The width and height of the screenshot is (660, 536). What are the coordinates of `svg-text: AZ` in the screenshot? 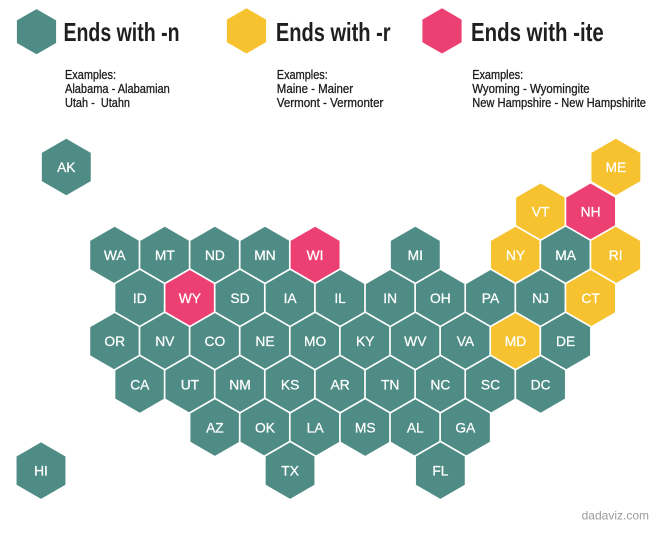 It's located at (215, 427).